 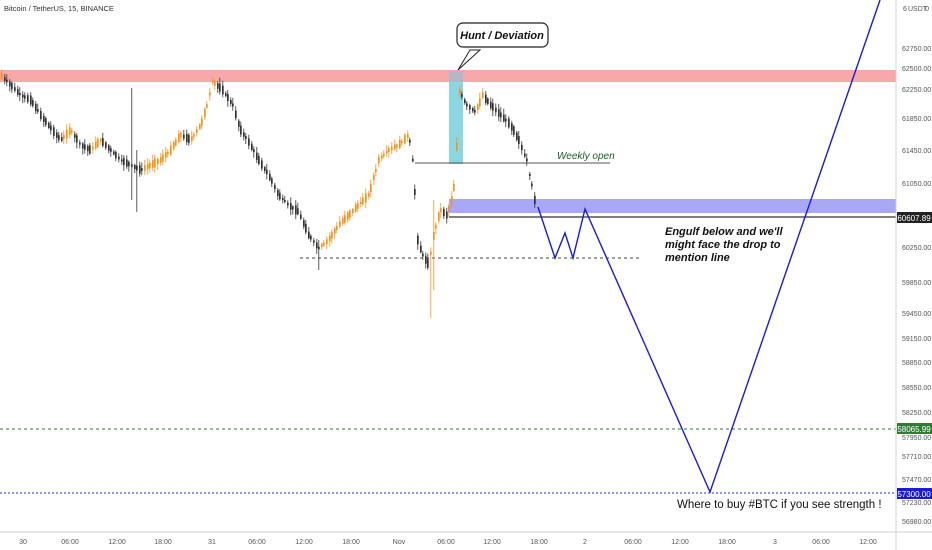 I want to click on price-tag-blue-bg, so click(x=914, y=493).